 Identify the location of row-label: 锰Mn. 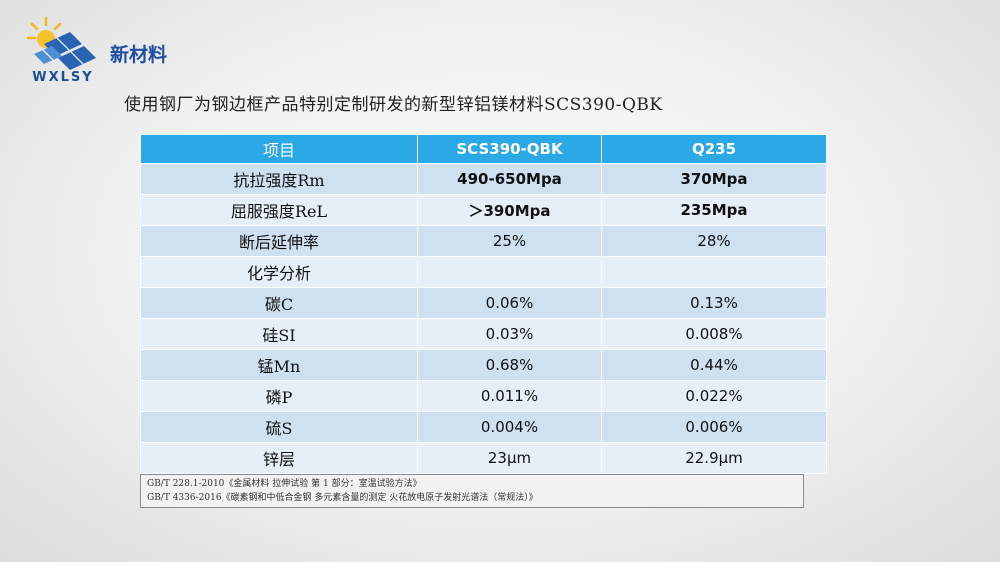
(279, 365).